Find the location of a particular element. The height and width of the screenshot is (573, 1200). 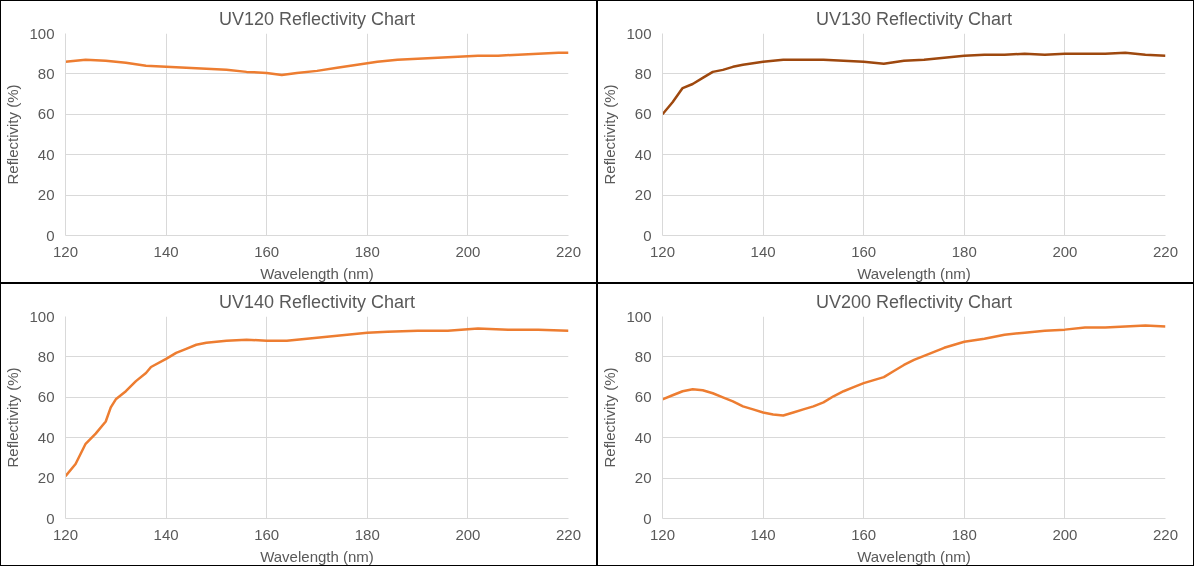

chart-title: UV120 Reflectivity Chart is located at coordinates (317, 18).